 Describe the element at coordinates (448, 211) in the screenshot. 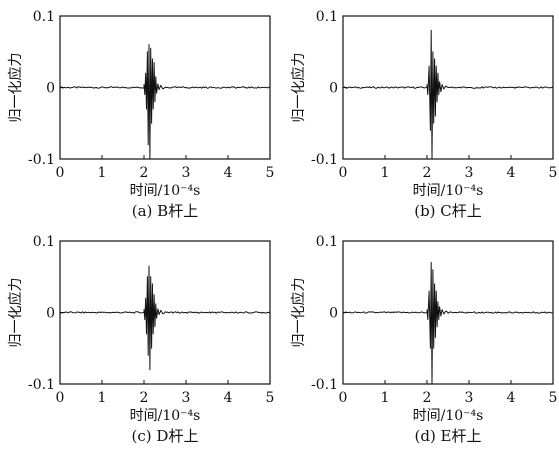

I see `panel-caption: (b) C杆上` at that location.